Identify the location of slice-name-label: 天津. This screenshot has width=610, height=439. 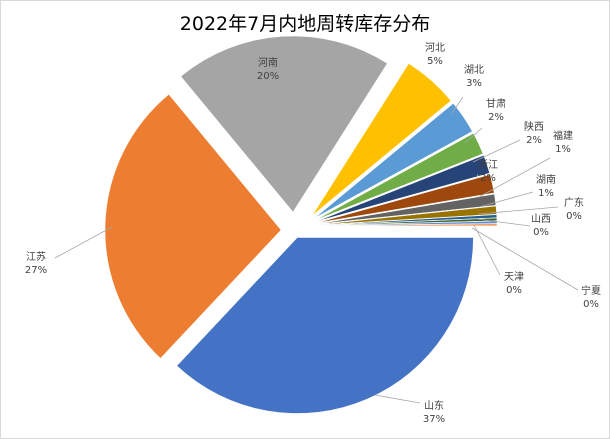
(514, 277).